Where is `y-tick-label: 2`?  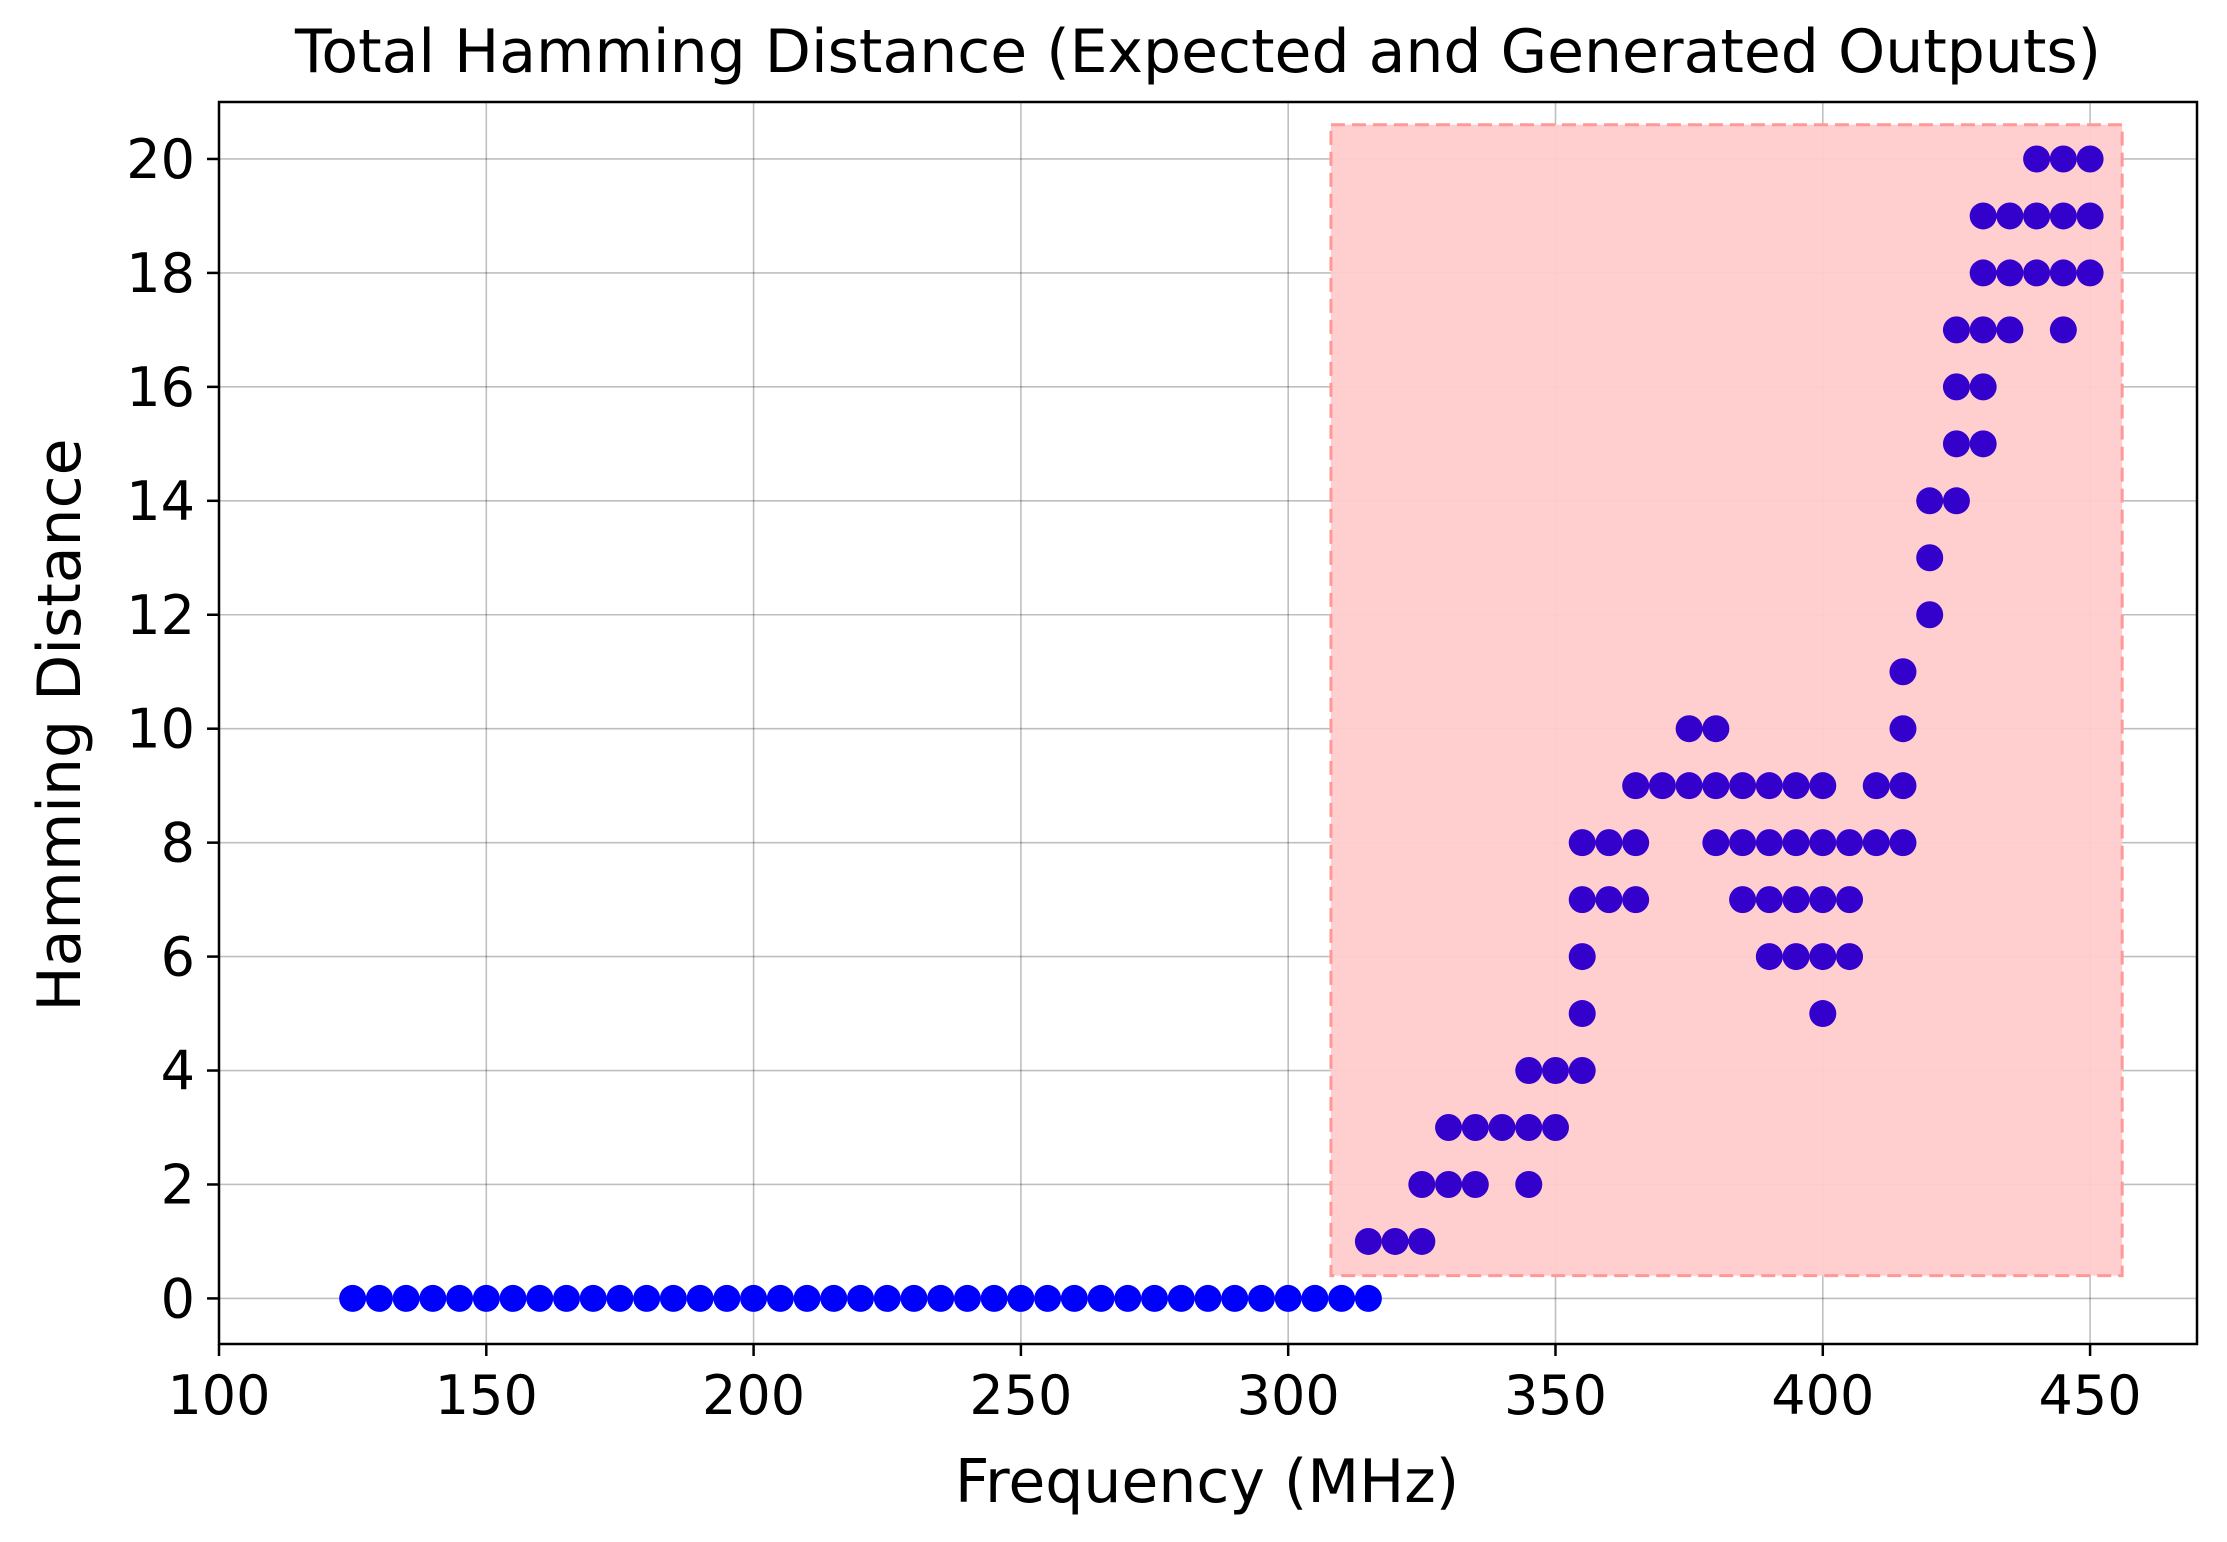
y-tick-label: 2 is located at coordinates (178, 1184).